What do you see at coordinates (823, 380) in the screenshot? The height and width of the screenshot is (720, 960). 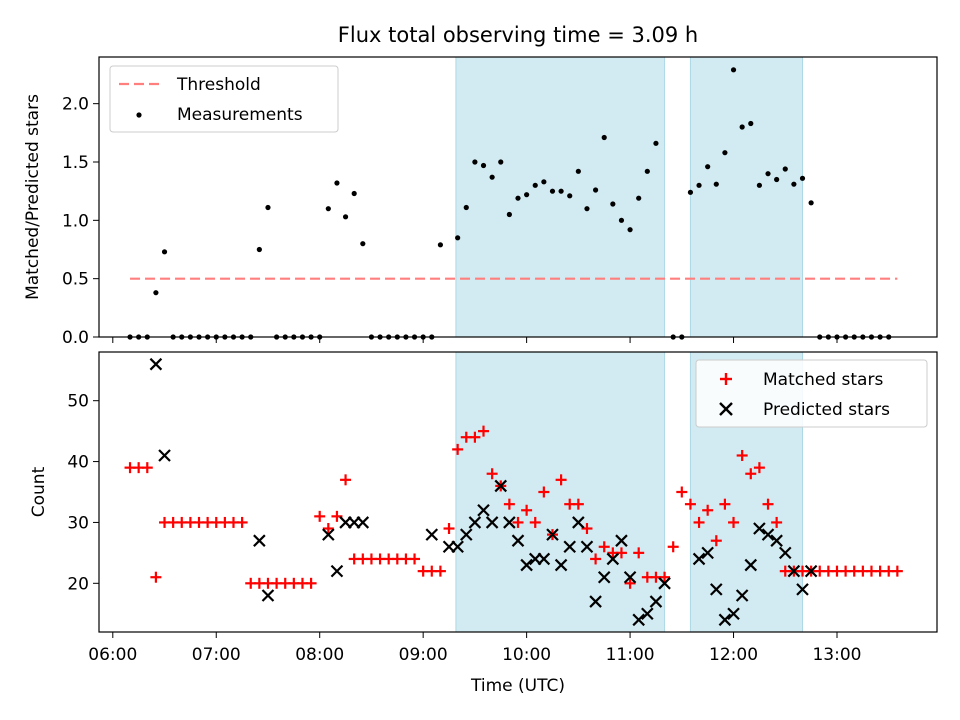 I see `matched-legend-label: Matched stars` at bounding box center [823, 380].